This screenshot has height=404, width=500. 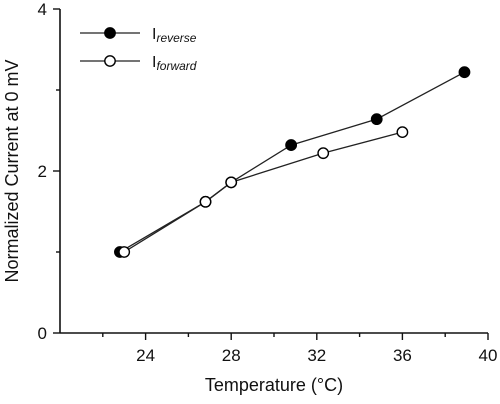 I want to click on x-tick-label: 24, so click(x=145, y=355).